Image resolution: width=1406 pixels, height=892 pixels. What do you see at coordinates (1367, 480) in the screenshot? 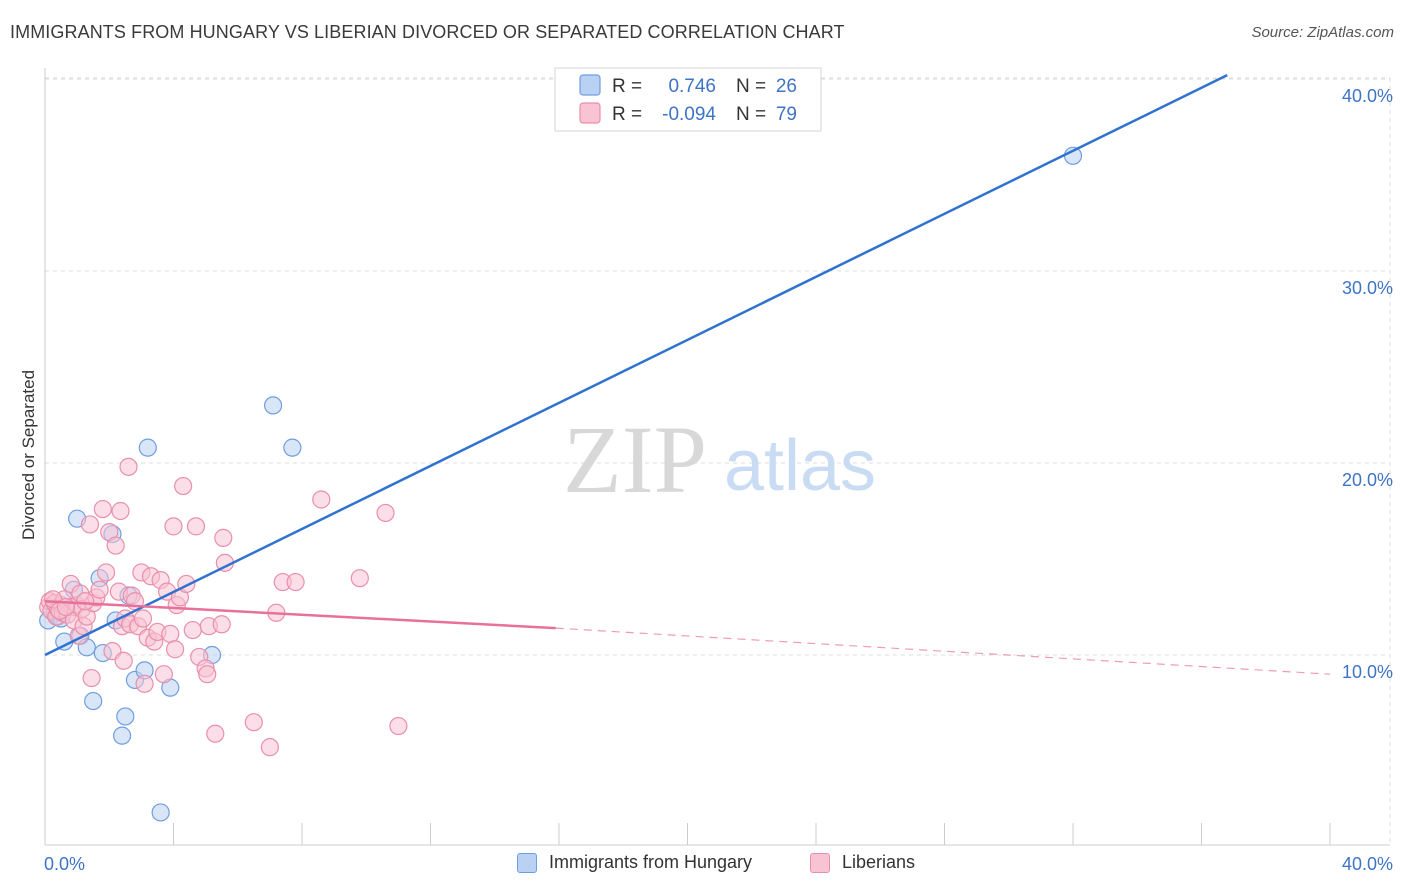
I see `y-tick-label: 20.0%` at bounding box center [1367, 480].